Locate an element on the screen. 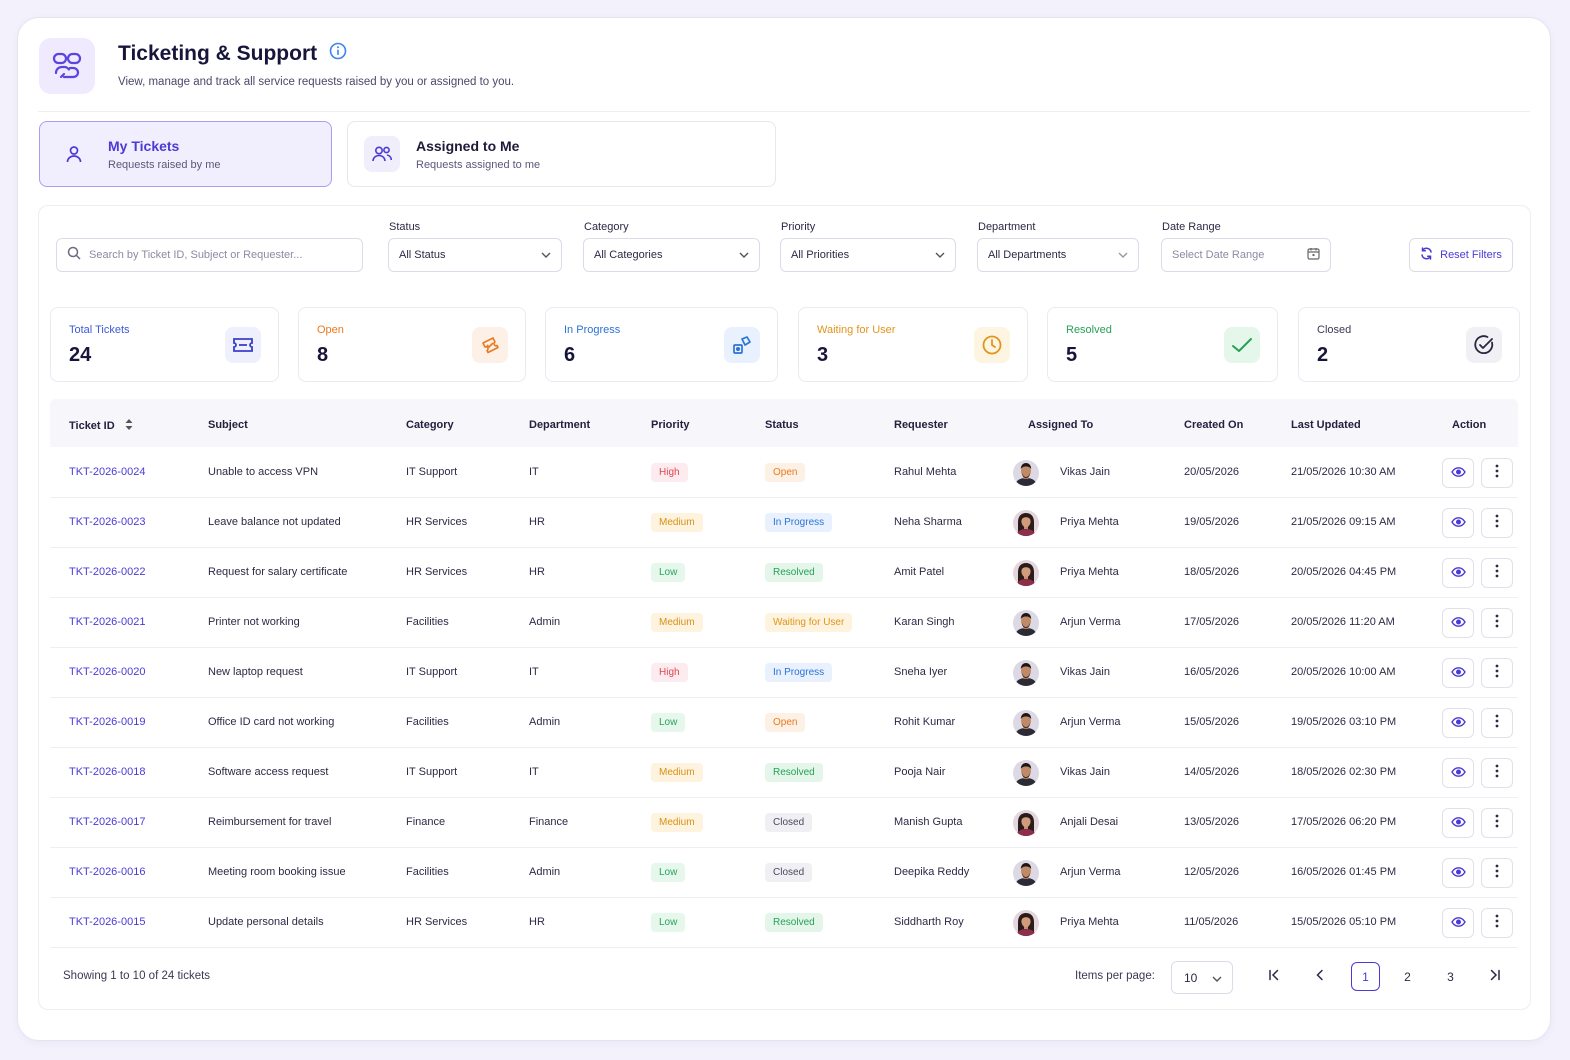  check-circle-icon is located at coordinates (1484, 345).